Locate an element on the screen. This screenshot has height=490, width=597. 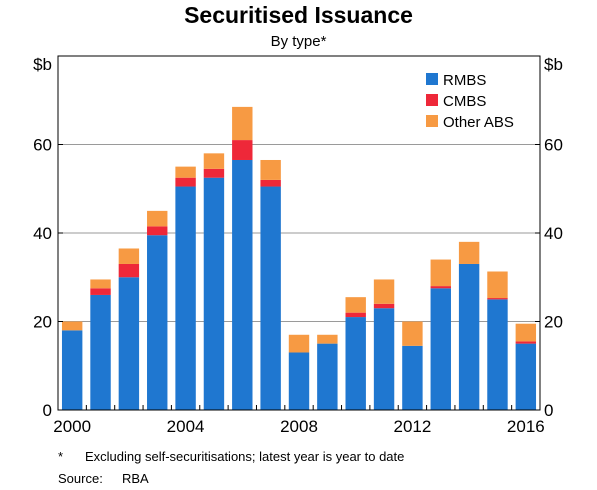
bar-other-abs-2012 is located at coordinates (412, 333).